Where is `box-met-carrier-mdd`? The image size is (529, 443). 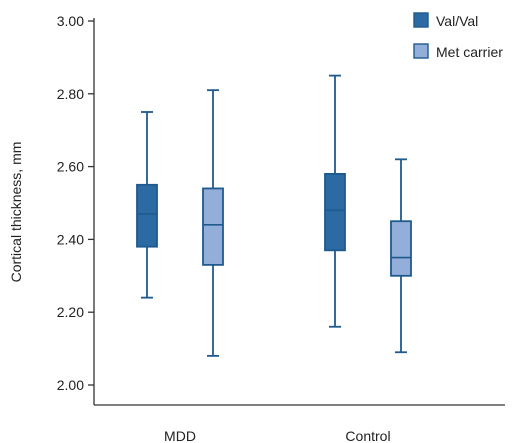 box-met-carrier-mdd is located at coordinates (213, 223).